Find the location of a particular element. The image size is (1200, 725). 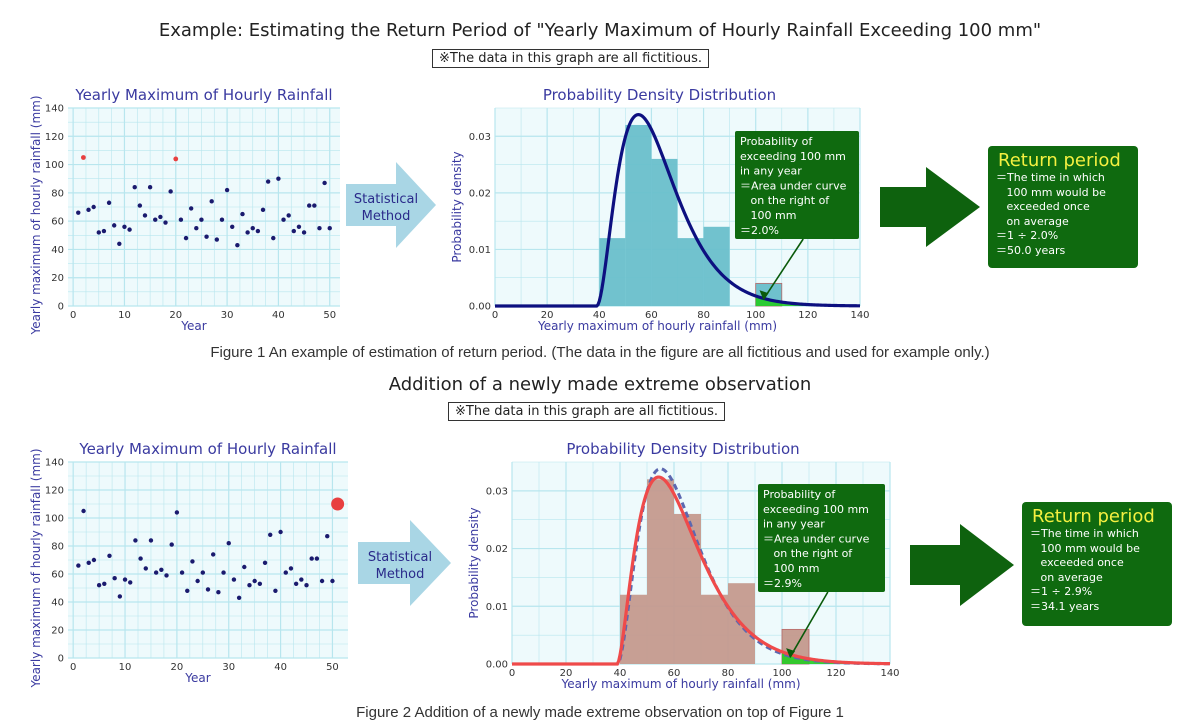

probability-line: in any year is located at coordinates (771, 171).